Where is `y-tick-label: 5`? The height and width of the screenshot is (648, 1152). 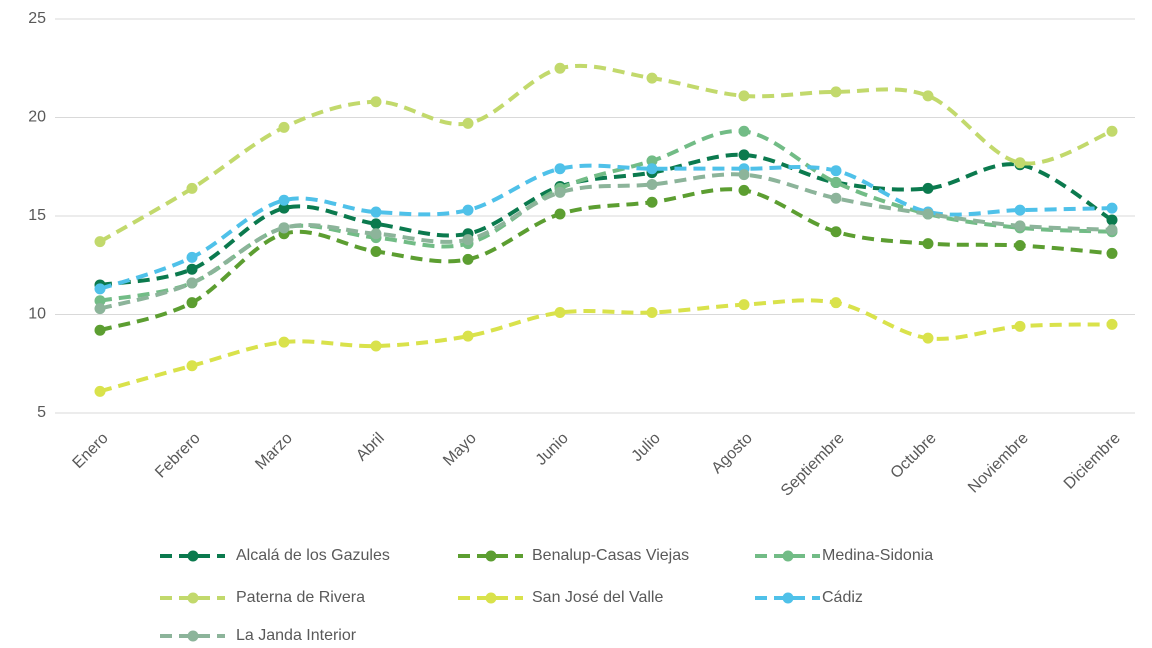 y-tick-label: 5 is located at coordinates (41, 412).